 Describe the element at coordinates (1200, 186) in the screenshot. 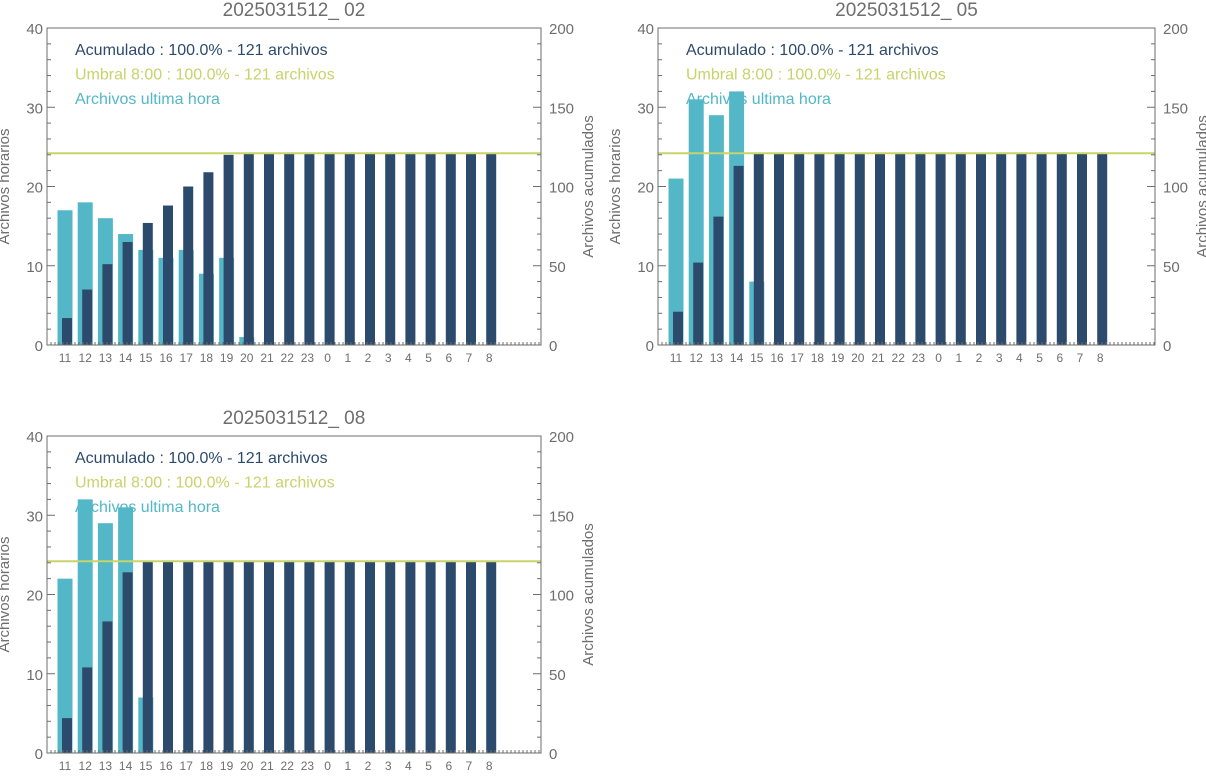

I see `y2-axis-label: Archivos acumulados` at that location.